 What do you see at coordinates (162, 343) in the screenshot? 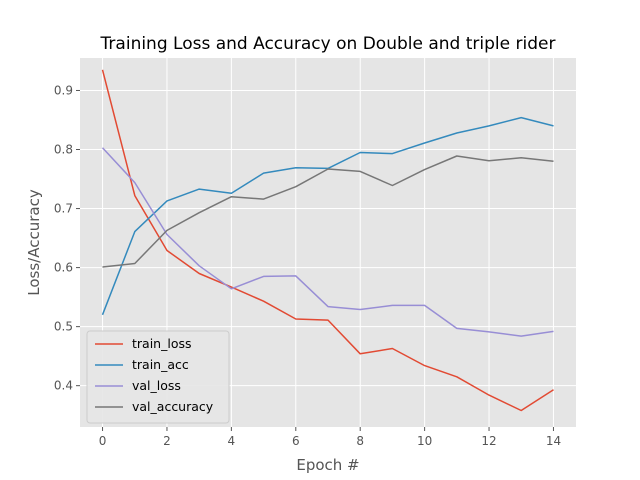
I see `legend-label-train-loss: train_loss` at bounding box center [162, 343].